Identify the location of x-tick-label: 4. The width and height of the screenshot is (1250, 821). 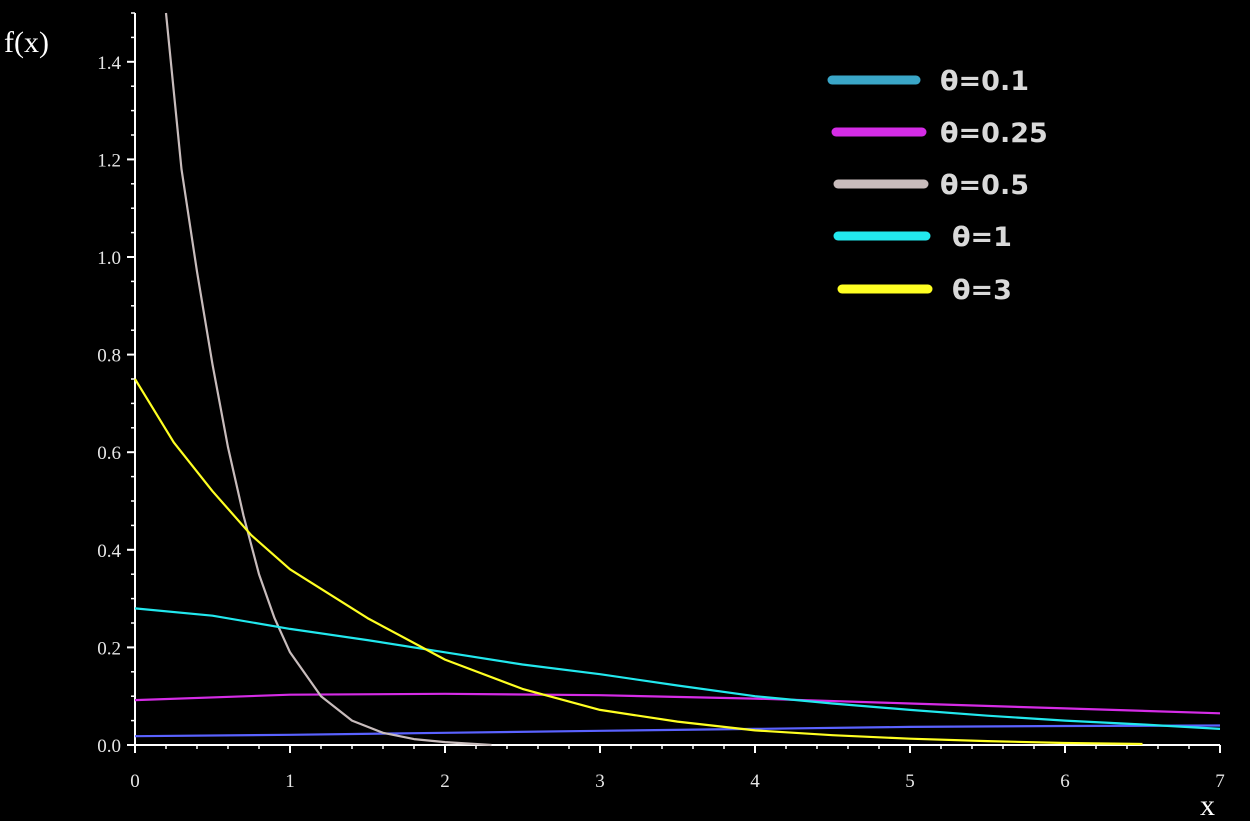
(755, 781).